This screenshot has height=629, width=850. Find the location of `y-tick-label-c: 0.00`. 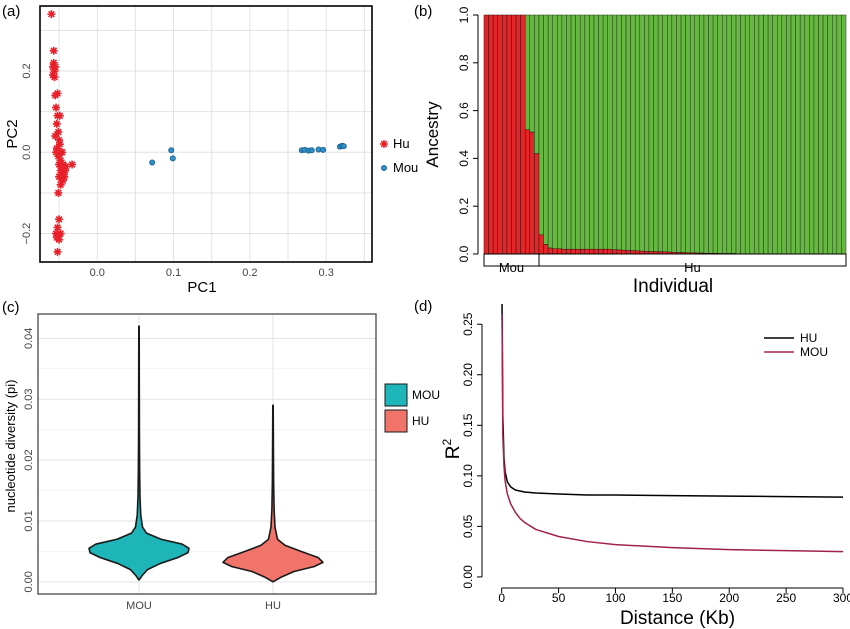

y-tick-label-c: 0.00 is located at coordinates (29, 581).